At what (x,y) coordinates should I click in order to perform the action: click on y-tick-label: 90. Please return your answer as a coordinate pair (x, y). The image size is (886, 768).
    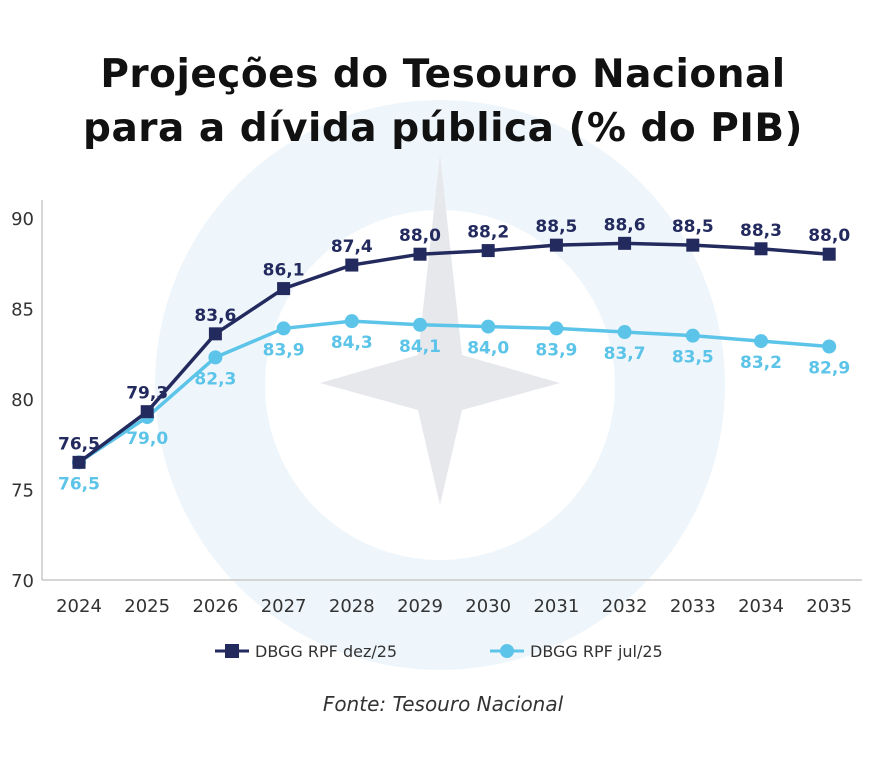
    Looking at the image, I should click on (22, 219).